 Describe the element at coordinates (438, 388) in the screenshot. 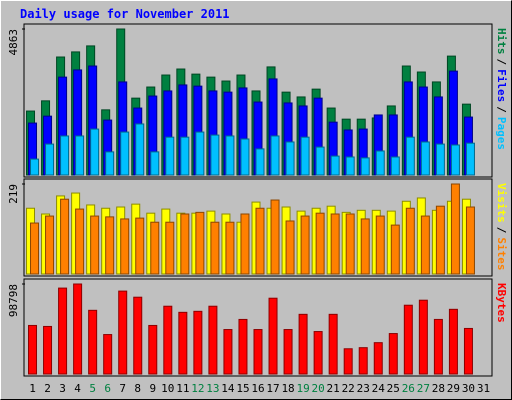

I see `x-tick-label: 28` at that location.